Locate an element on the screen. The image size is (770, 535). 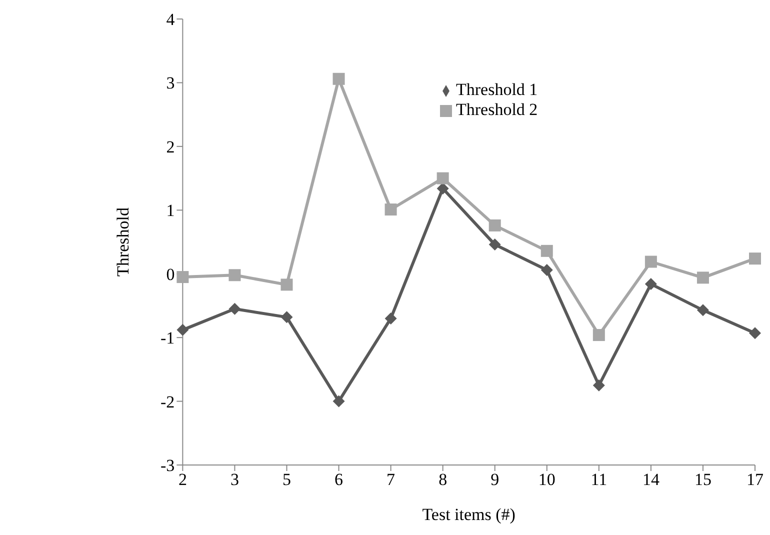
y-axis-title: Threshold is located at coordinates (123, 241).